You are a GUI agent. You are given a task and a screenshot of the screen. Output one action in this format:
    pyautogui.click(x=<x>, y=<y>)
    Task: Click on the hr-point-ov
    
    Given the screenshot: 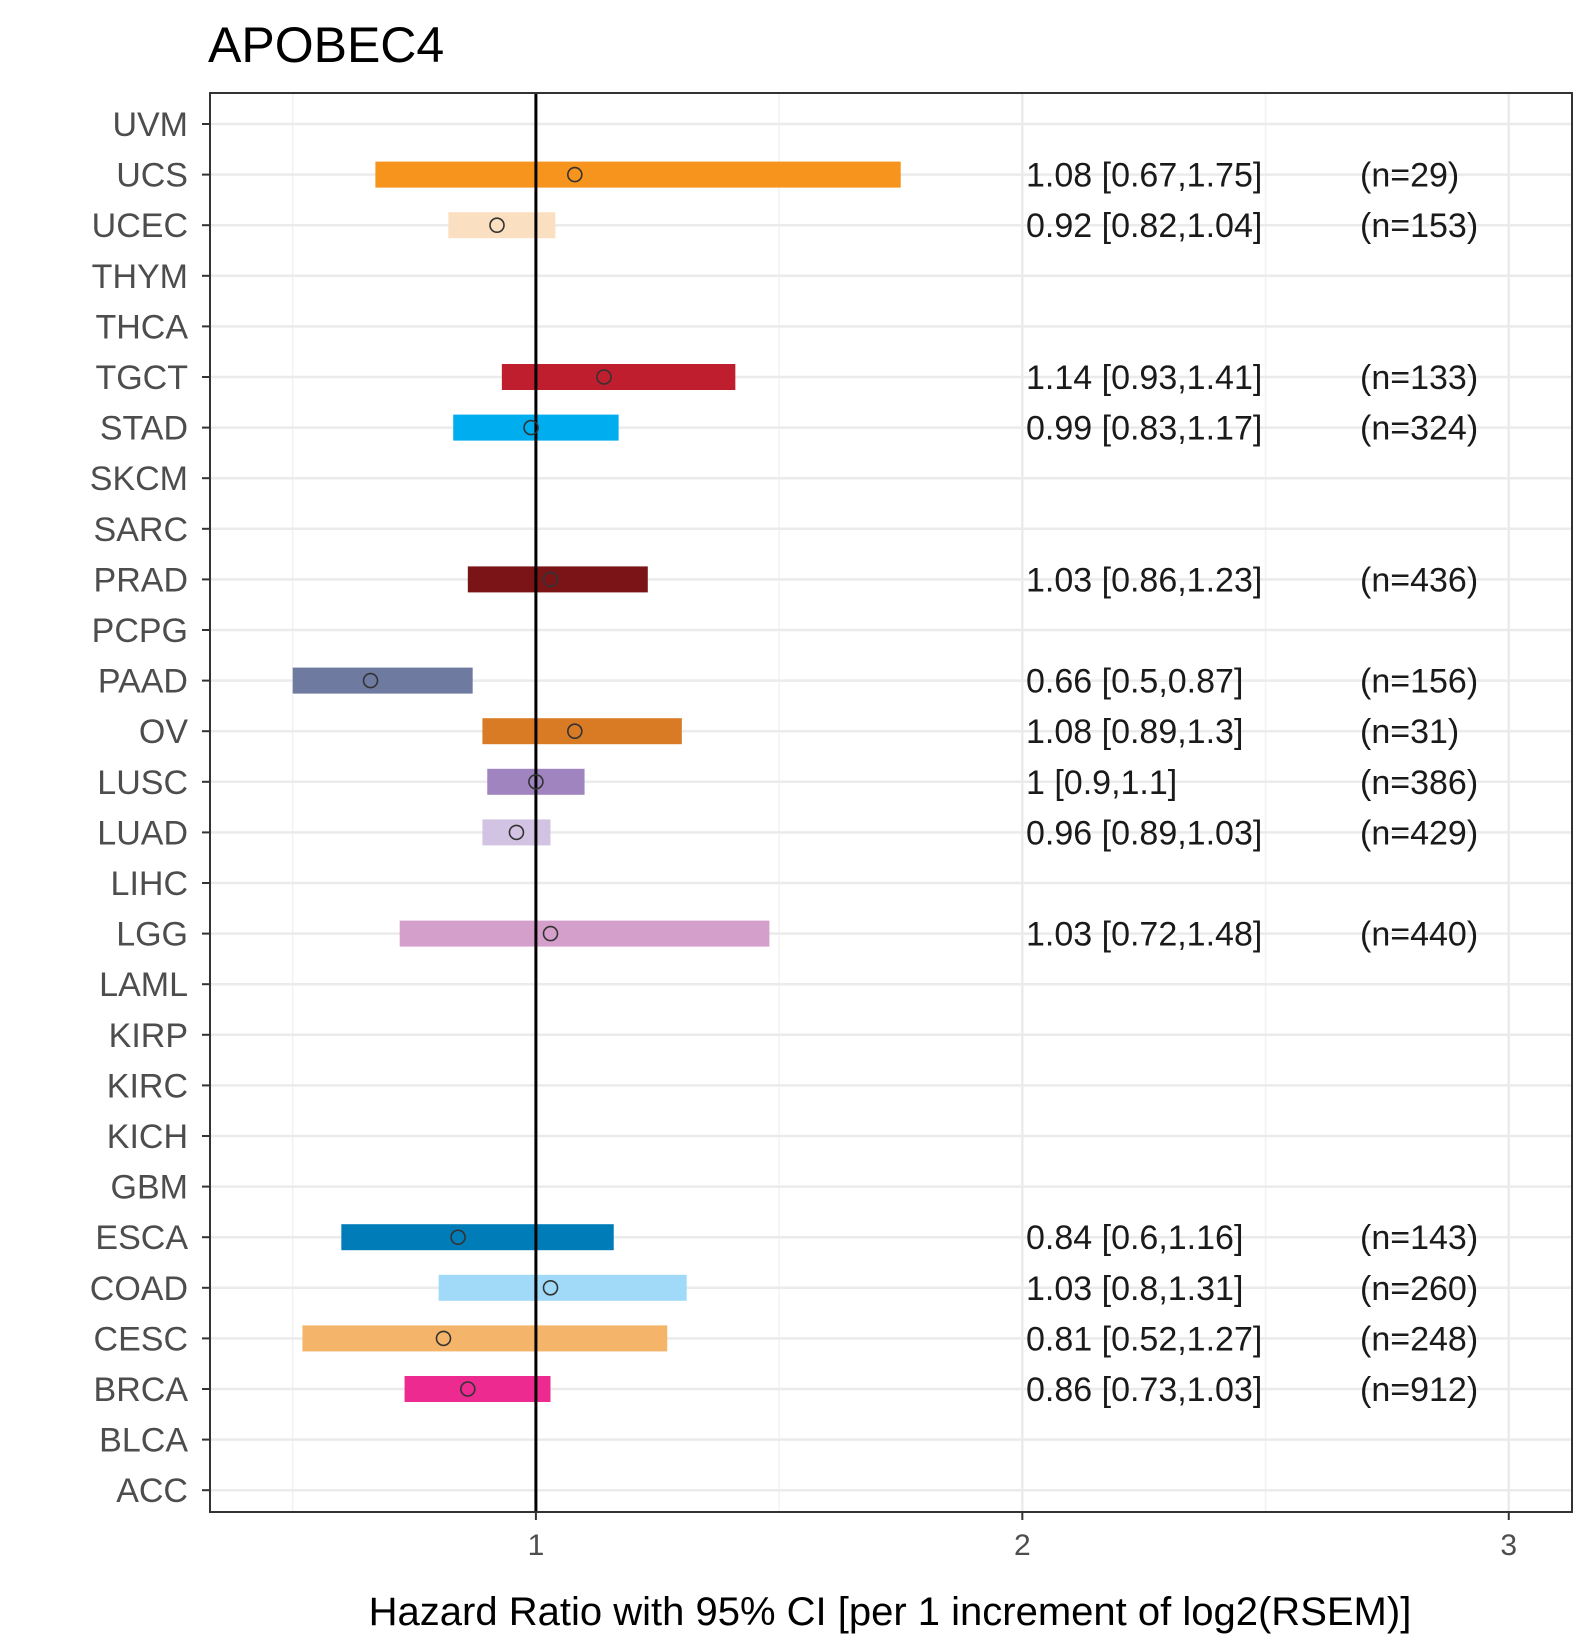 What is the action you would take?
    pyautogui.click(x=575, y=731)
    